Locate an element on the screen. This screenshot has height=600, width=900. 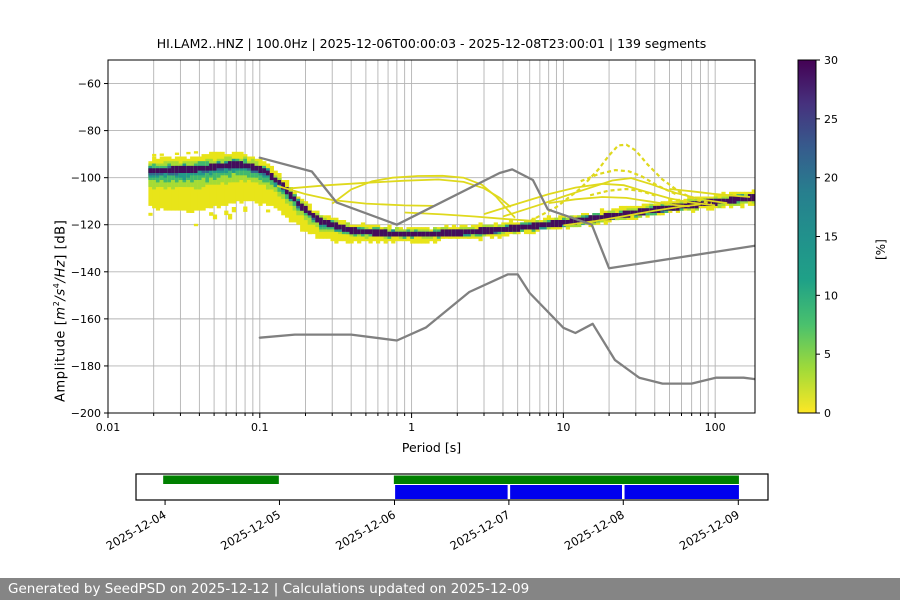
svg-text: 0.01 is located at coordinates (108, 427).